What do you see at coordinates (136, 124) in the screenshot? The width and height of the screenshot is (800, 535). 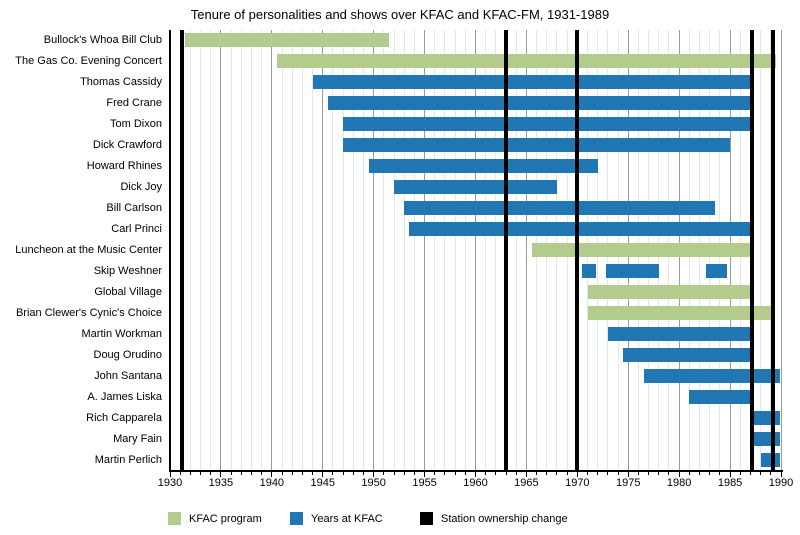 I see `row-label: Tom Dixon` at bounding box center [136, 124].